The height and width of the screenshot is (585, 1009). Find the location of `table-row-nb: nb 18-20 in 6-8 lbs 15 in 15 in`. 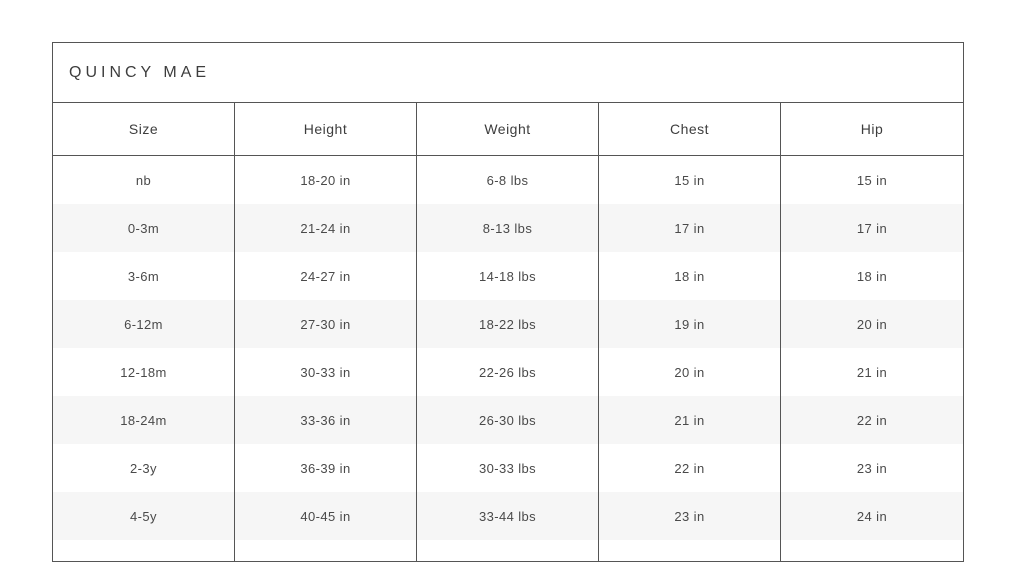

table-row-nb: nb 18-20 in 6-8 lbs 15 in 15 in is located at coordinates (508, 180).